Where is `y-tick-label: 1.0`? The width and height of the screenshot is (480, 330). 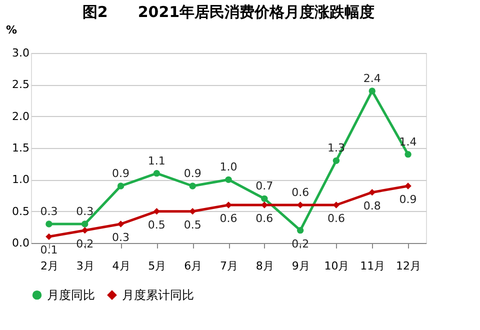 y-tick-label: 1.0 is located at coordinates (21, 179).